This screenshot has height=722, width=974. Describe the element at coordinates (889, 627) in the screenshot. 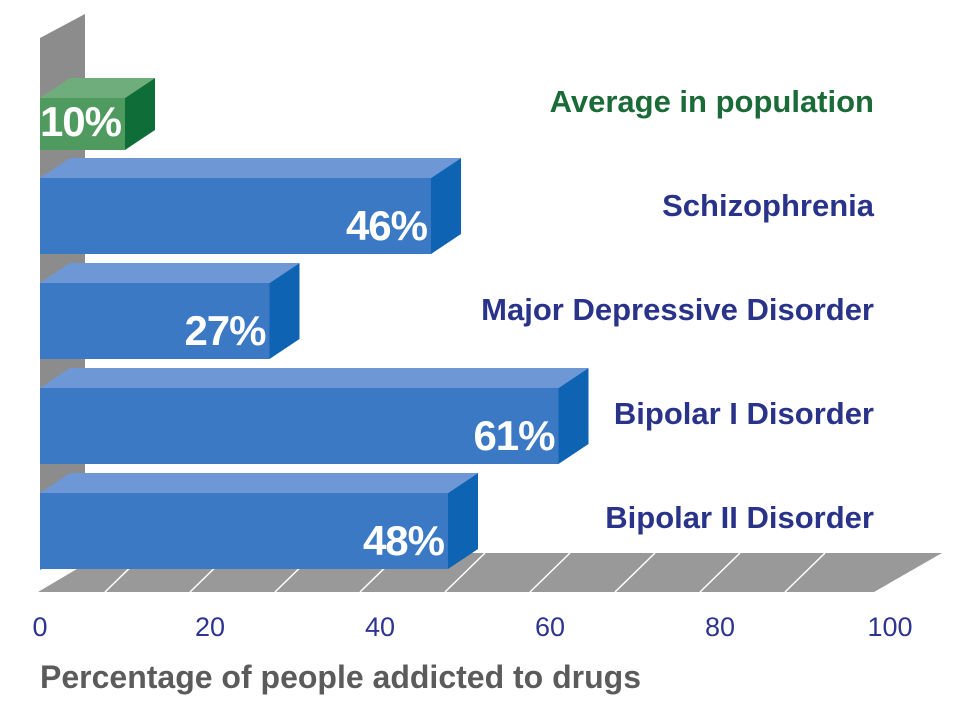

I see `x-tick-label: 100` at that location.